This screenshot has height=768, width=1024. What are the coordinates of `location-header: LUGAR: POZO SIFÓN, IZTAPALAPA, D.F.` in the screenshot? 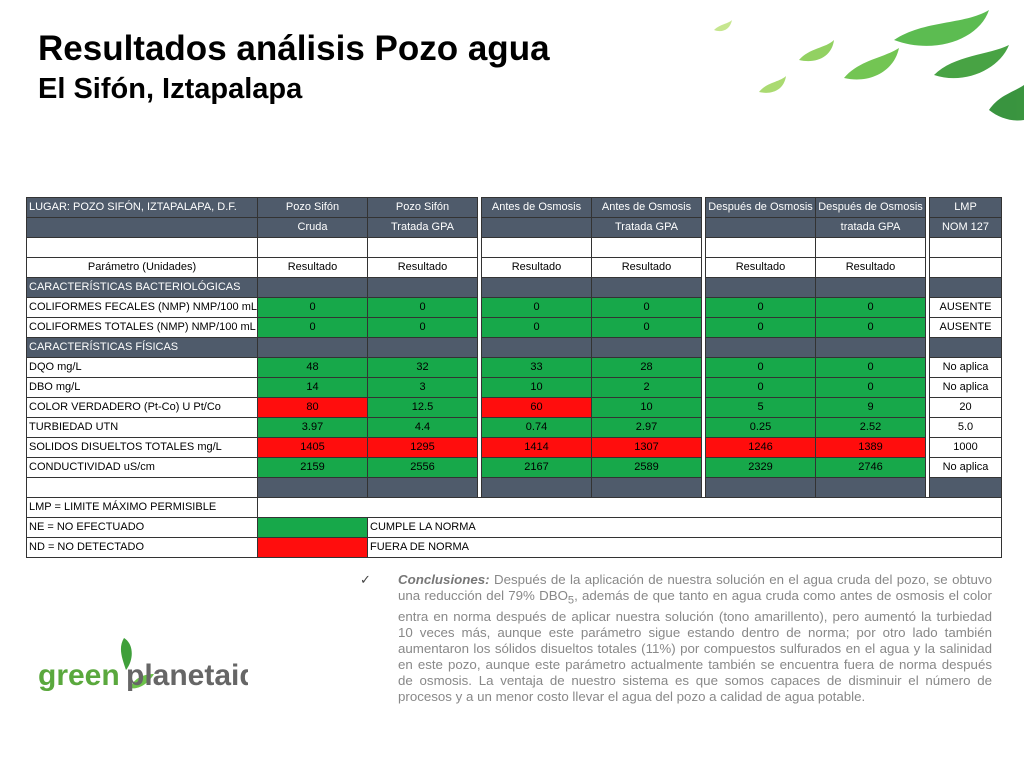 It's located at (142, 207).